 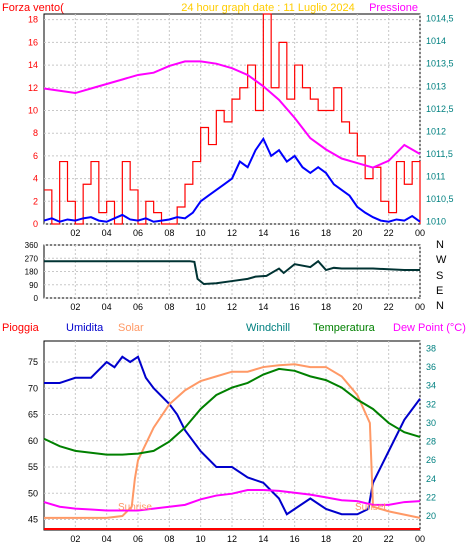 I want to click on direction-left-tick: 180, so click(x=32, y=272).